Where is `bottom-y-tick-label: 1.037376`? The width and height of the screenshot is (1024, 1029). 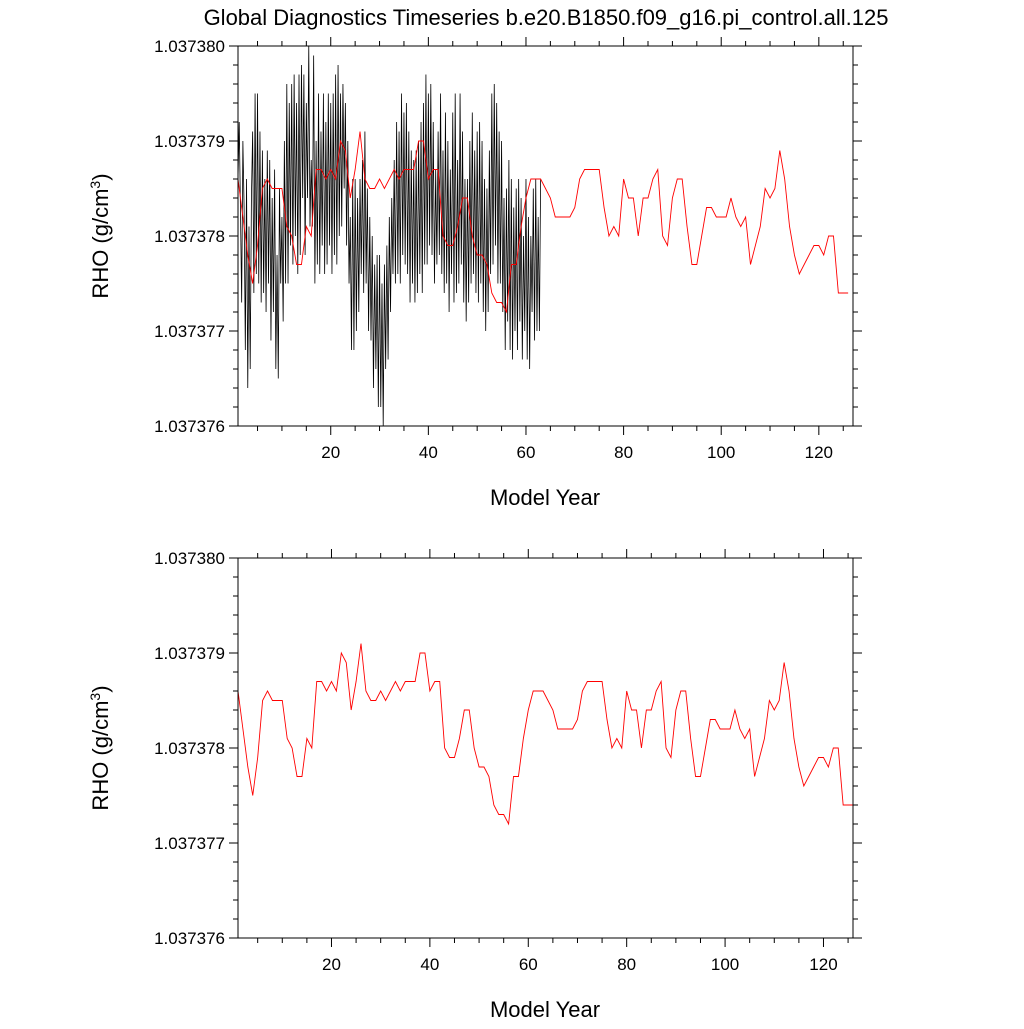 bottom-y-tick-label: 1.037376 is located at coordinates (189, 938).